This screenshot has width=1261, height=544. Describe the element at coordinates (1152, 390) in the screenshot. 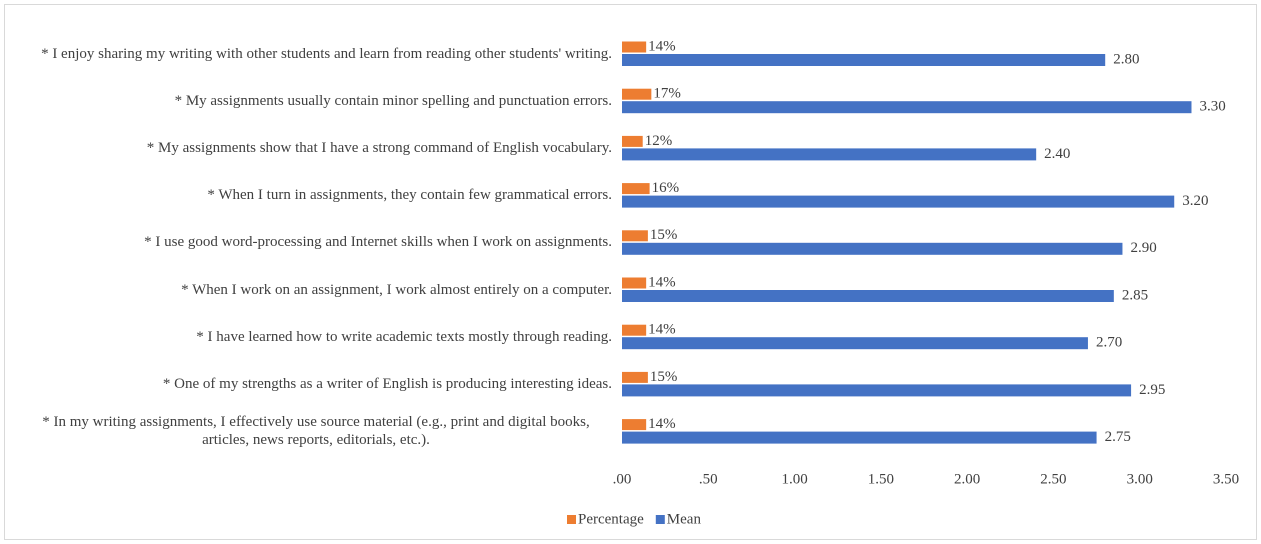

I see `value-label: 2.95` at that location.